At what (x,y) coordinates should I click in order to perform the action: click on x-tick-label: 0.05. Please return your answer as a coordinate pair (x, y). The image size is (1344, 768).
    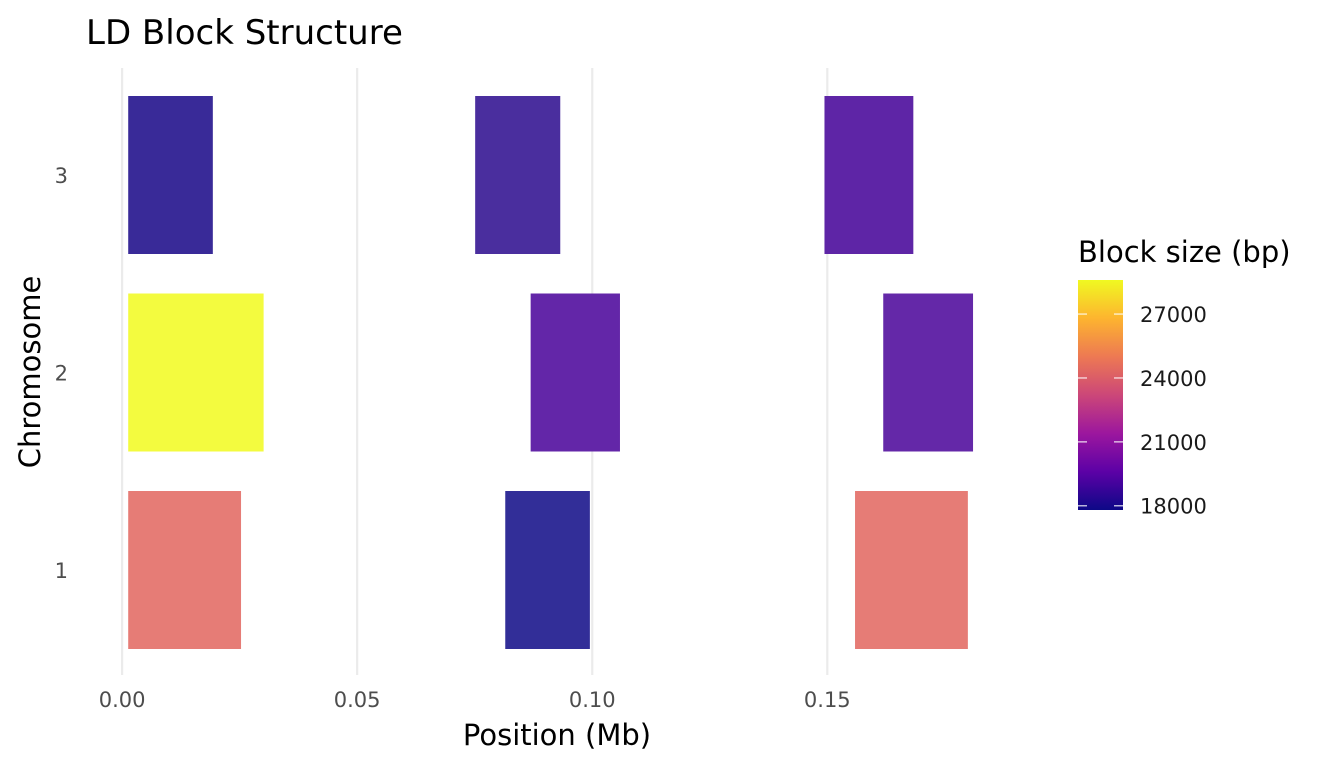
    Looking at the image, I should click on (357, 700).